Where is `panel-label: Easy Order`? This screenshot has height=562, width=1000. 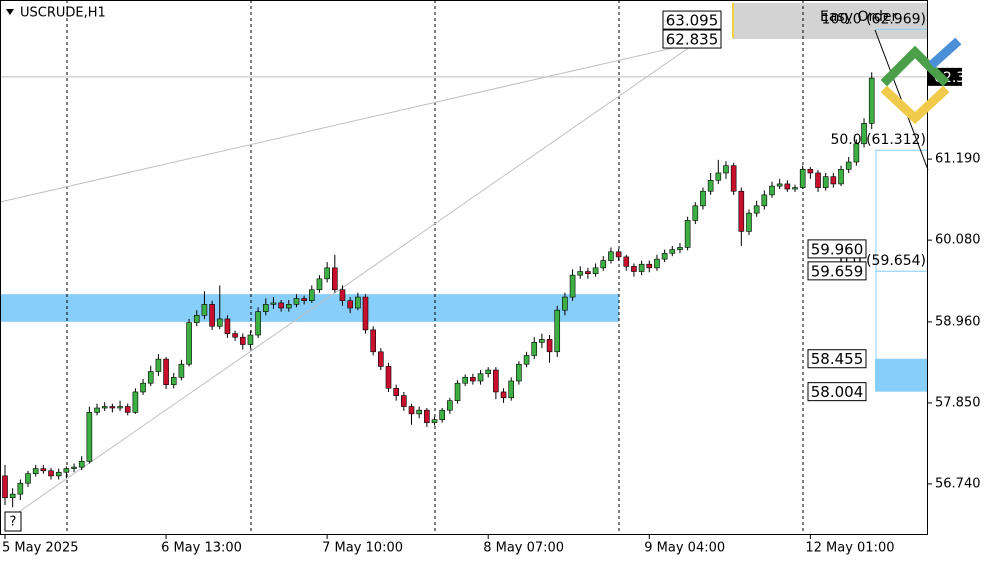
panel-label: Easy Order is located at coordinates (858, 17).